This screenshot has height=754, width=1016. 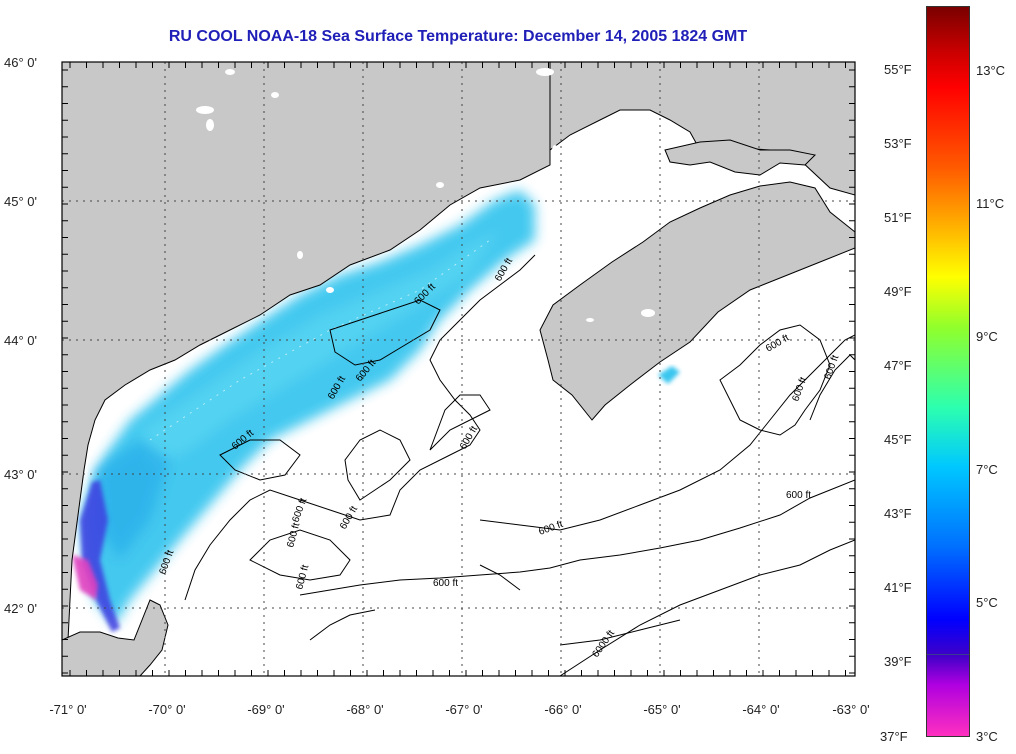 I want to click on colorbar-f-label: 49°F, so click(x=898, y=291).